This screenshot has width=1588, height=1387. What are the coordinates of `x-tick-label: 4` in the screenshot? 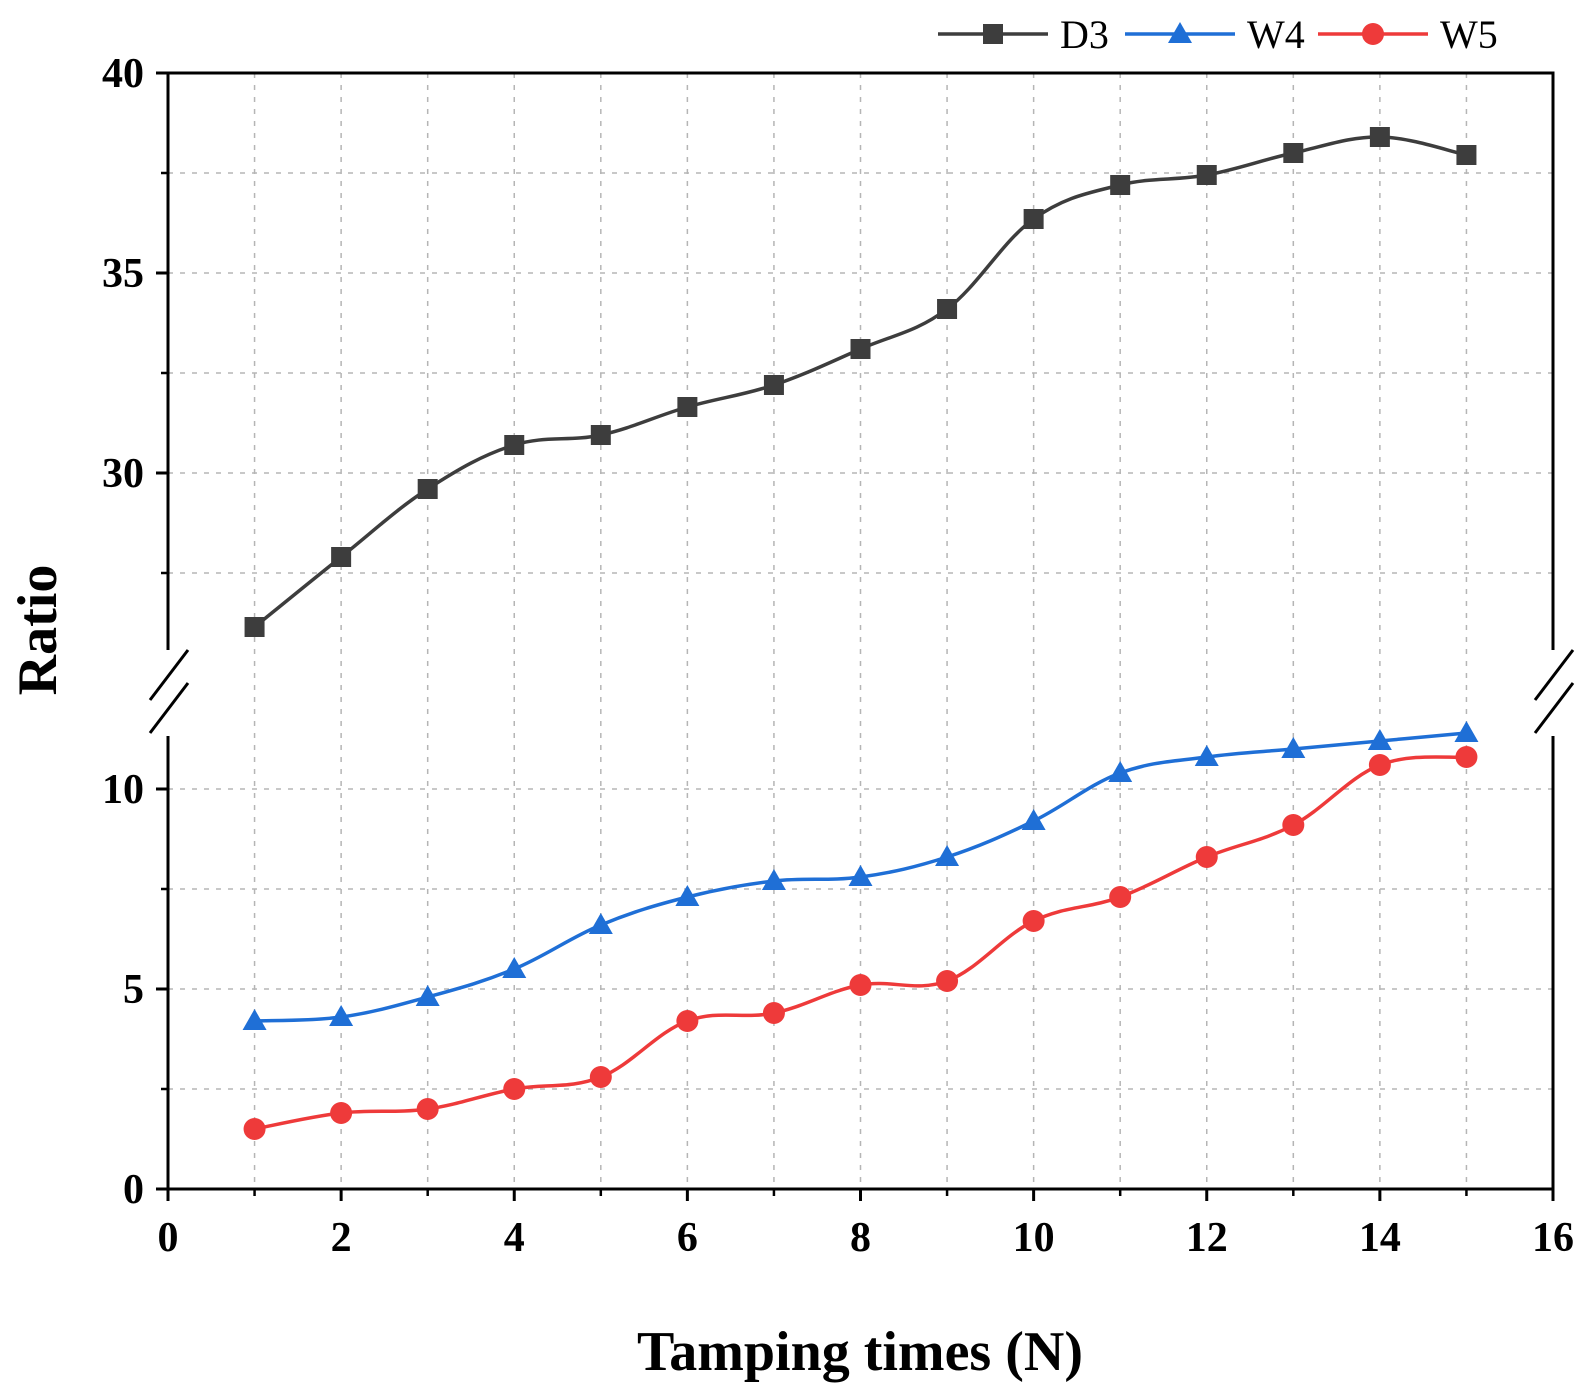 It's located at (514, 1238).